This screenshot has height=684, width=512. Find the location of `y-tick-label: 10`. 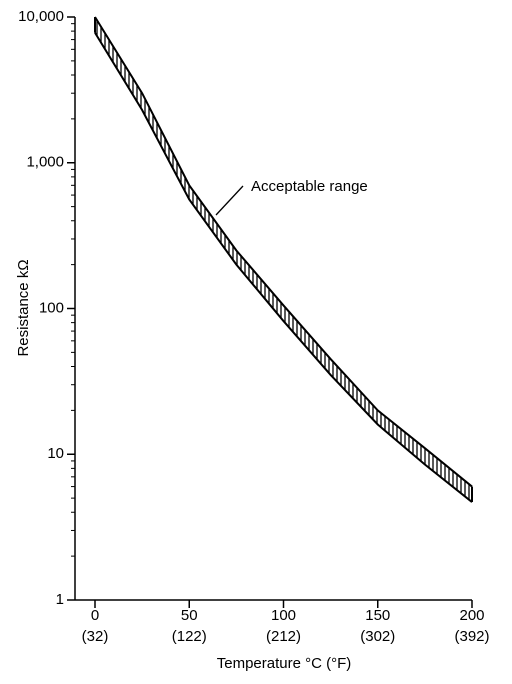

y-tick-label: 10 is located at coordinates (55, 453).